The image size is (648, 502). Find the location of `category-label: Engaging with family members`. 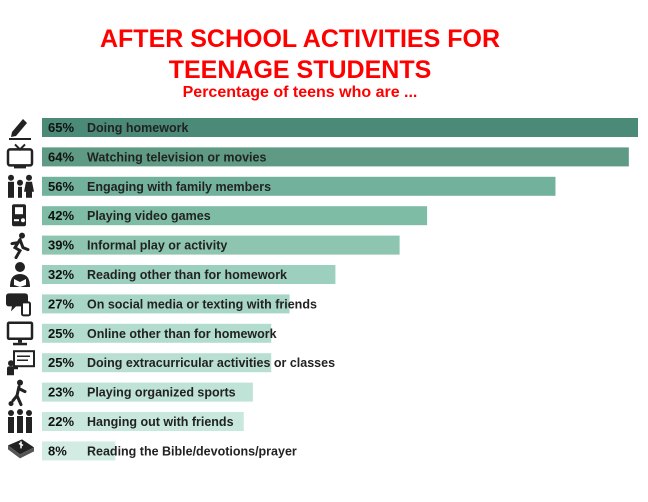

category-label: Engaging with family members is located at coordinates (179, 187).